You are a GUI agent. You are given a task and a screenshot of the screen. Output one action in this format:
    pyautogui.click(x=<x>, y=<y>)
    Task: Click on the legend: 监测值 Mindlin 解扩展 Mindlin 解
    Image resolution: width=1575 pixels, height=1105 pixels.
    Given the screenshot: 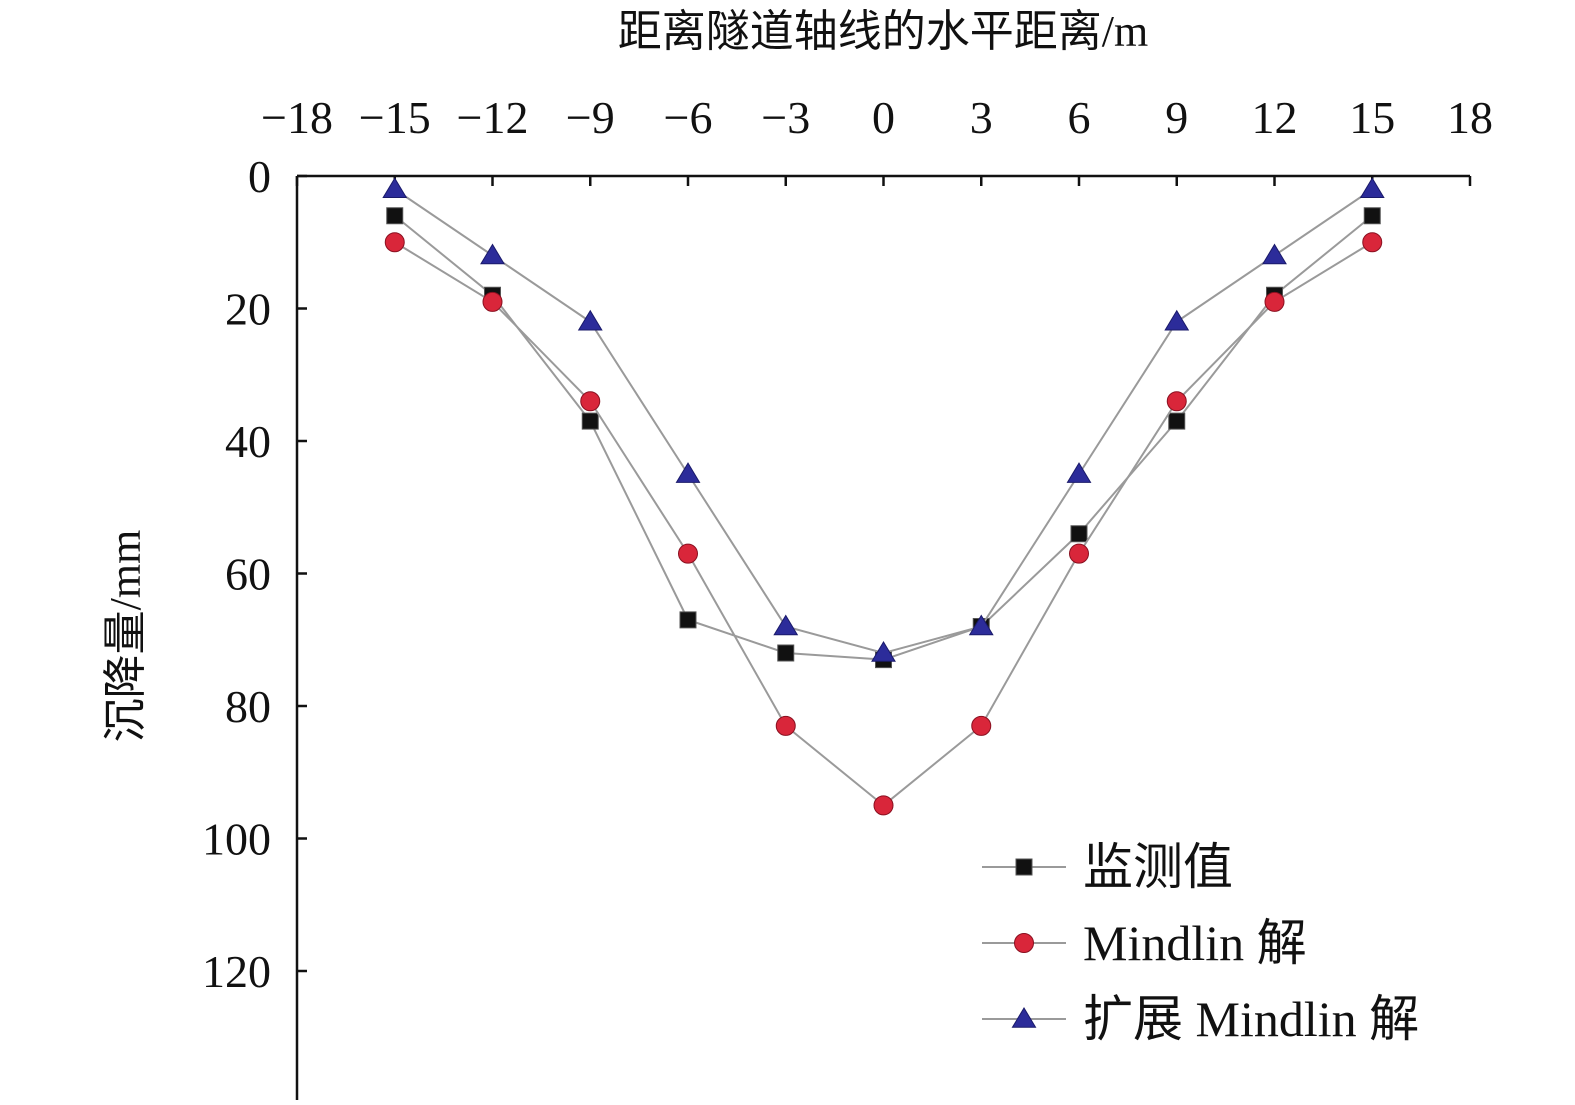 What is the action you would take?
    pyautogui.click(x=1200, y=943)
    